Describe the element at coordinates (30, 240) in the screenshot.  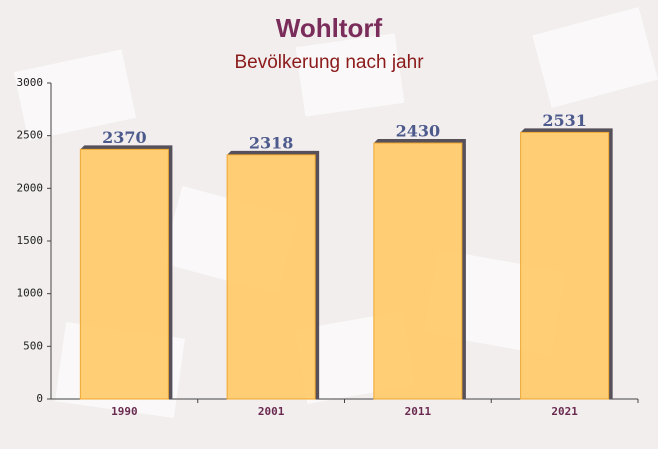
I see `y-tick-label: 1500` at that location.